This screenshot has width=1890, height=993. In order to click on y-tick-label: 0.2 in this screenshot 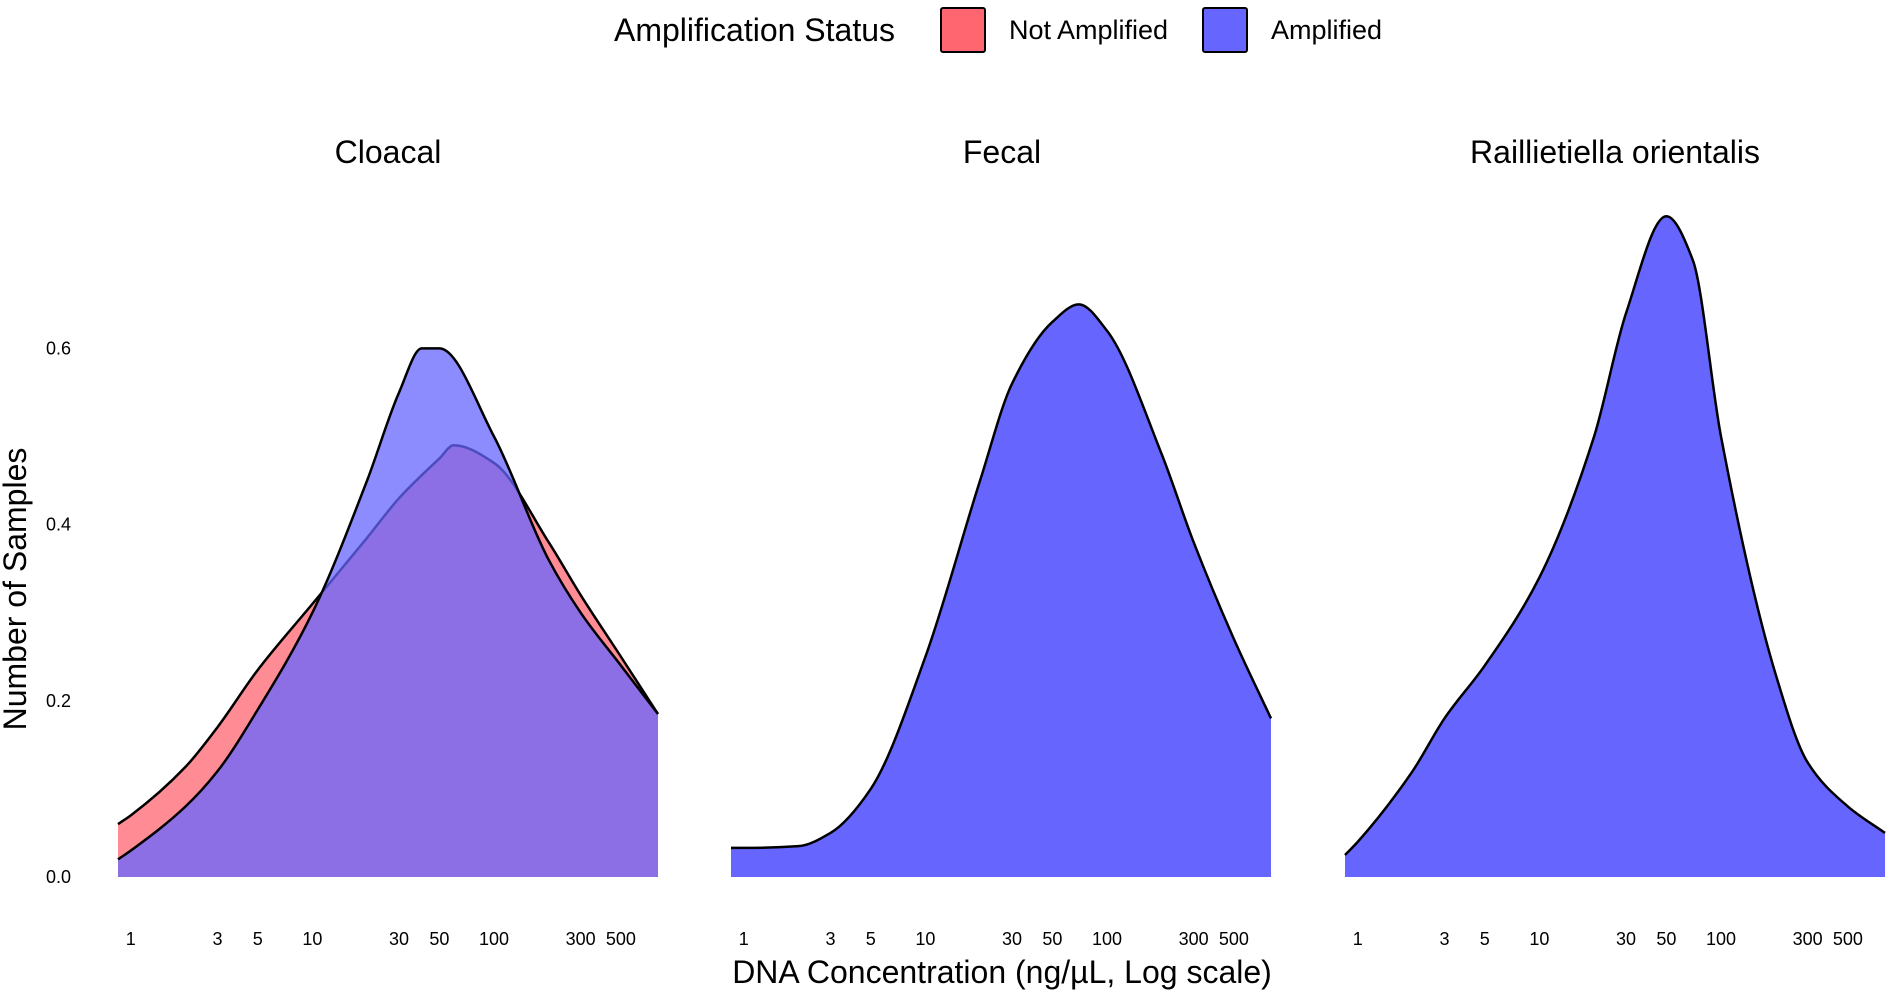, I will do `click(58, 701)`.